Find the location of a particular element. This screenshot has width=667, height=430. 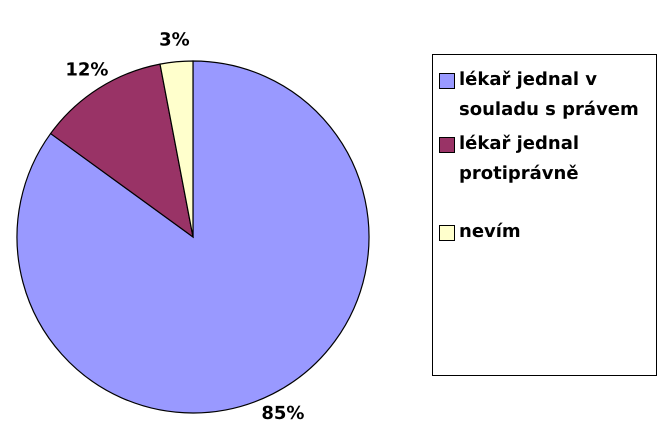

legend-label: lékař jednal protiprávně is located at coordinates (519, 159).